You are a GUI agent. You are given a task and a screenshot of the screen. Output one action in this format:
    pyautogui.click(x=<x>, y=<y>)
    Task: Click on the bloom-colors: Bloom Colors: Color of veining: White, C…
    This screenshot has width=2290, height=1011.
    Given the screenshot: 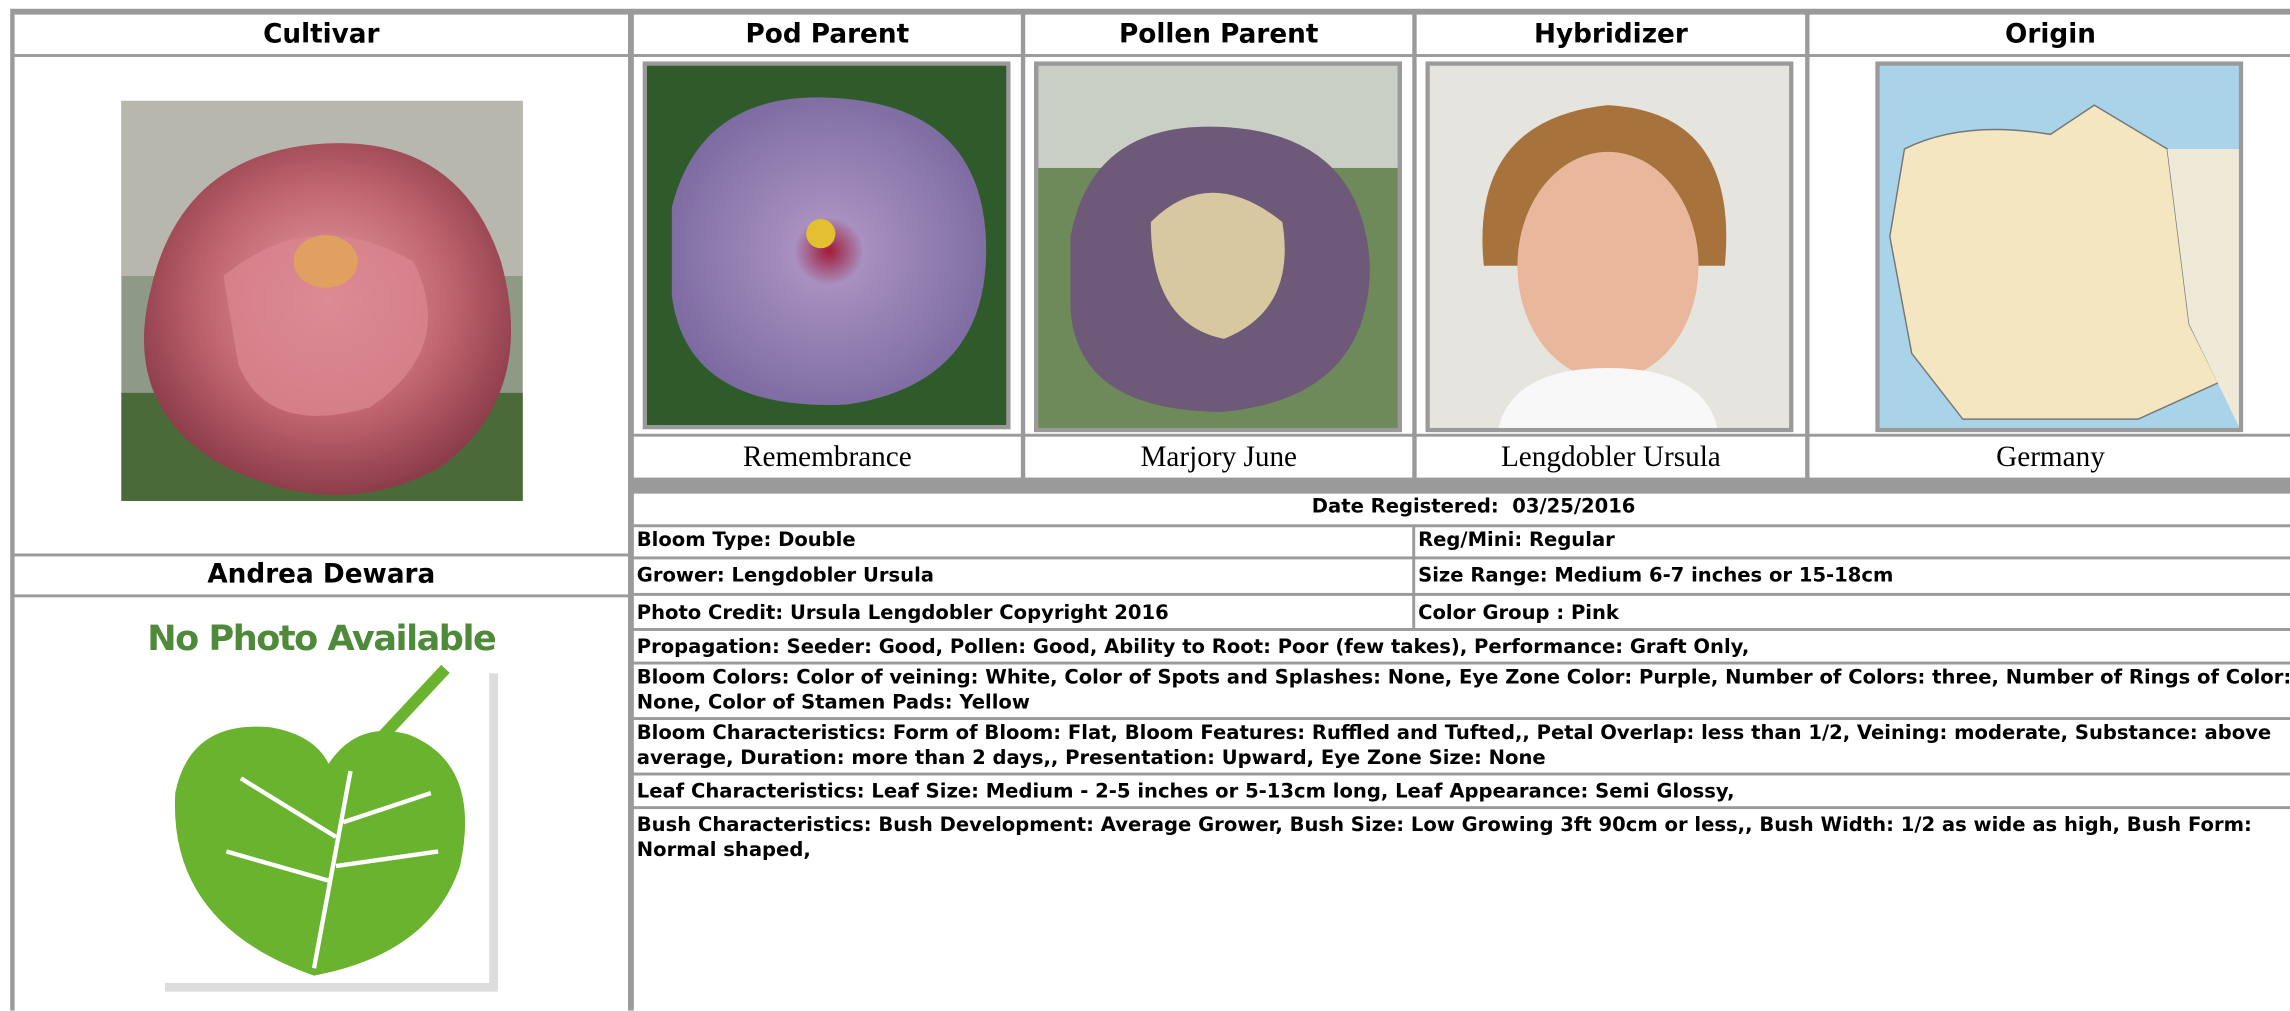 What is the action you would take?
    pyautogui.click(x=1461, y=691)
    